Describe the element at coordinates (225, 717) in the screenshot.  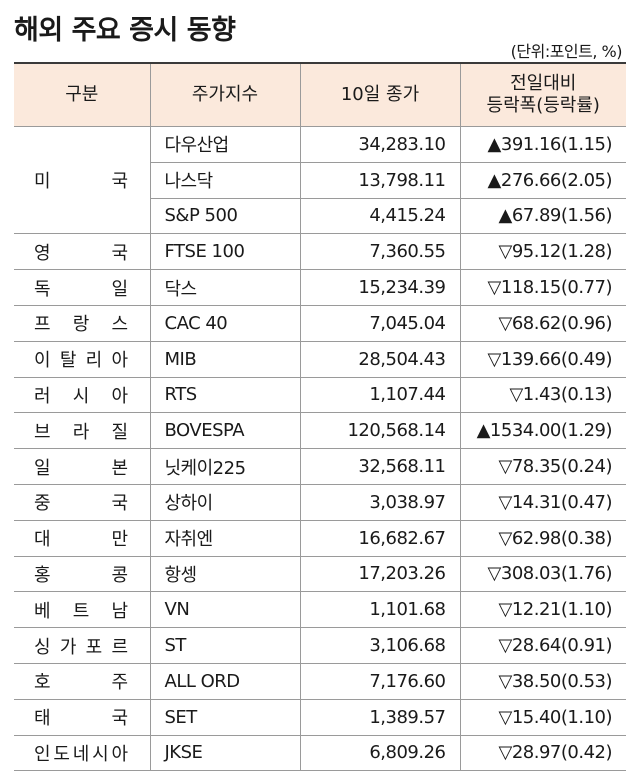
I see `index-name: SET` at that location.